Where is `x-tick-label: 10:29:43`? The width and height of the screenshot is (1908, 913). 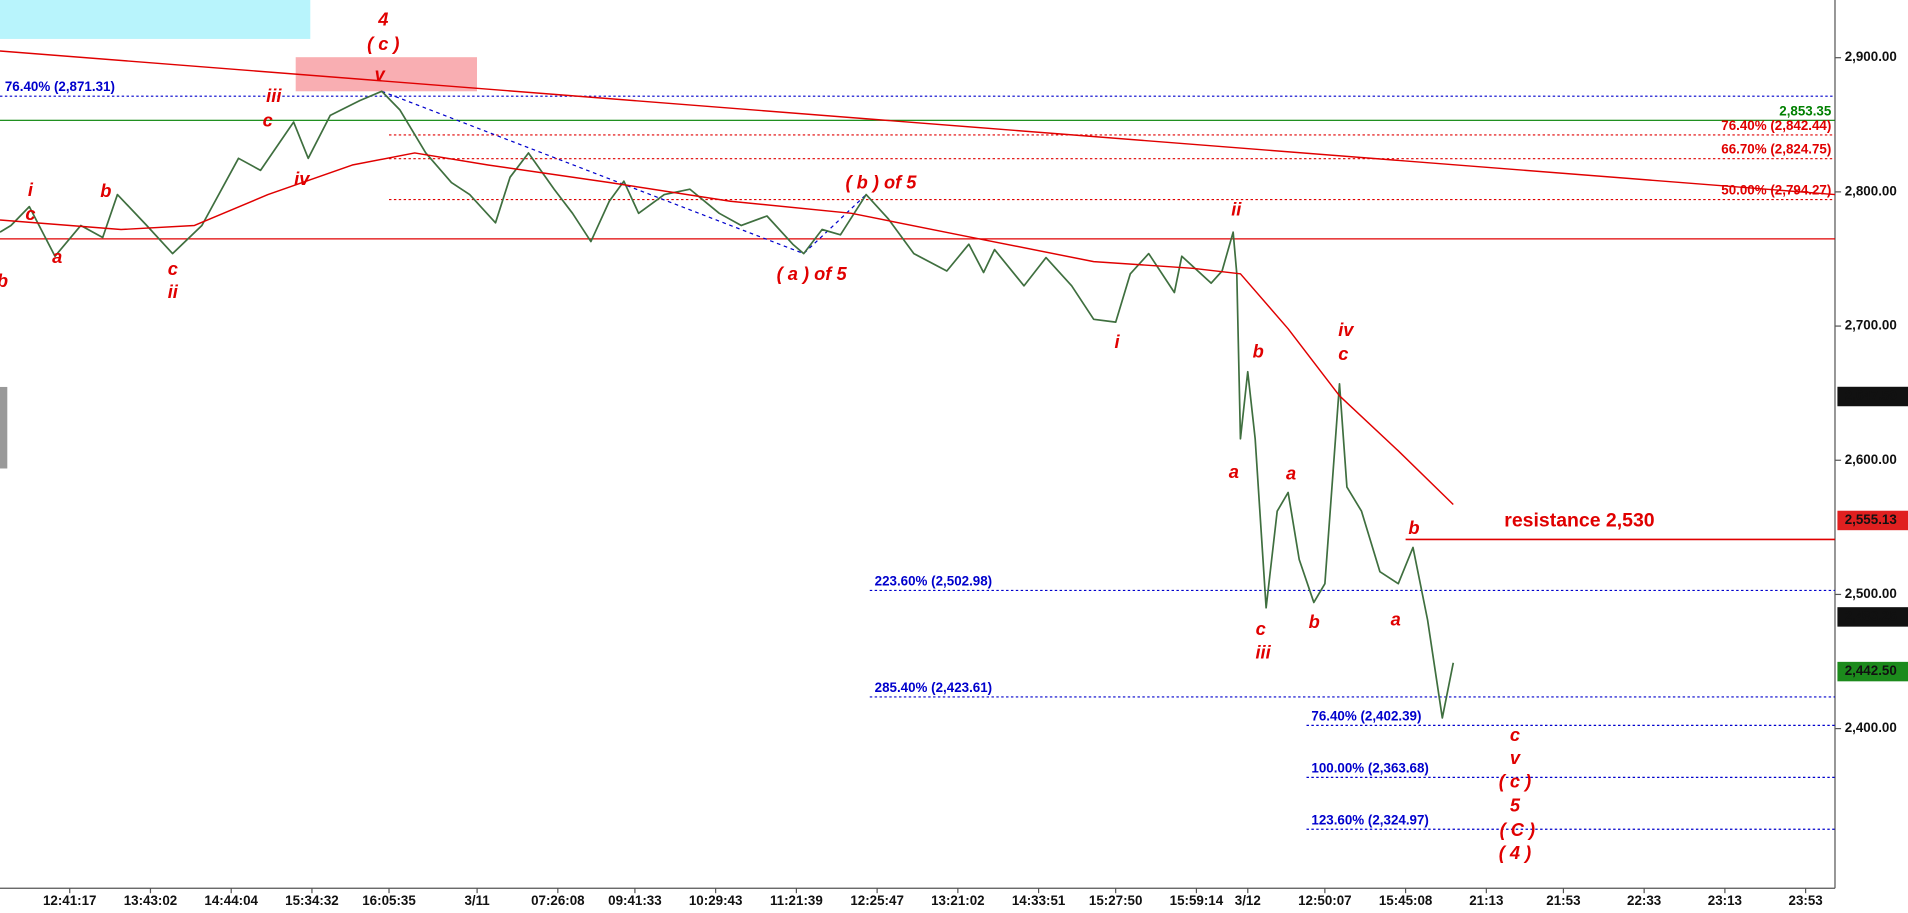 x-tick-label: 10:29:43 is located at coordinates (716, 900).